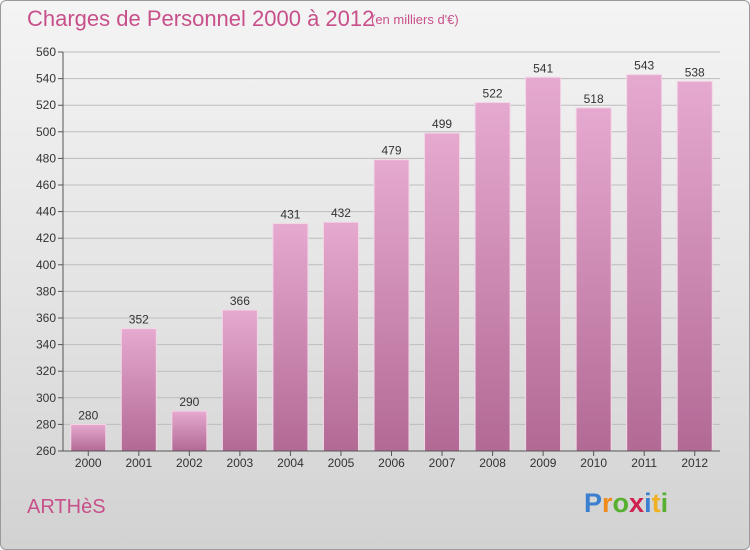  I want to click on bar-value-label: 518, so click(594, 99).